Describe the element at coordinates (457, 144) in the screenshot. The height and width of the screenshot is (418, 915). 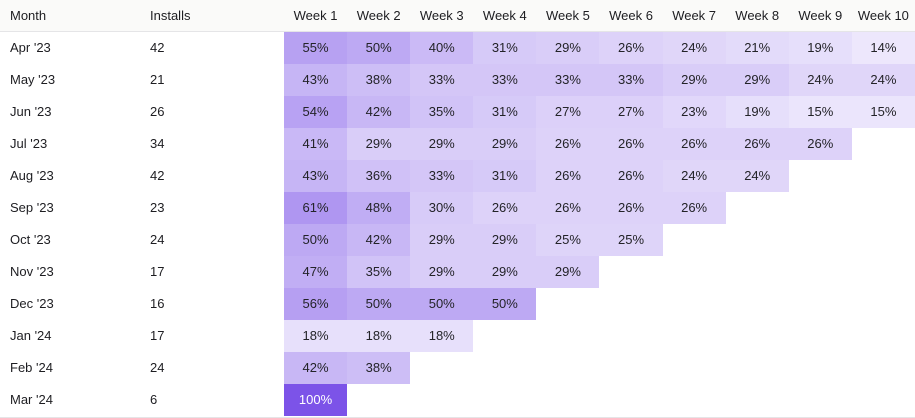
I see `cohort-row: Jul '23 34 41% 29% 29% 29% 26% 26% 26% 26% 26%` at that location.